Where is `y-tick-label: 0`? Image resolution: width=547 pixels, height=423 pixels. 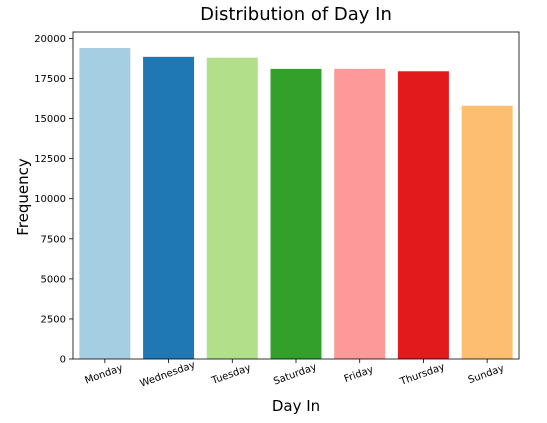
y-tick-label: 0 is located at coordinates (63, 360).